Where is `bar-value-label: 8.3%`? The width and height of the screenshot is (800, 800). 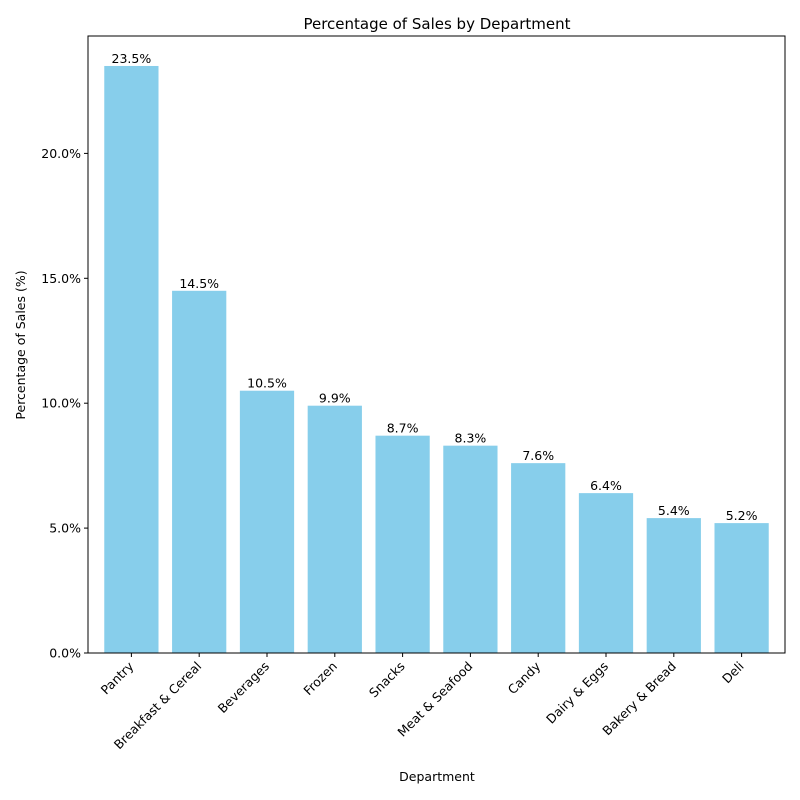
bar-value-label: 8.3% is located at coordinates (471, 438).